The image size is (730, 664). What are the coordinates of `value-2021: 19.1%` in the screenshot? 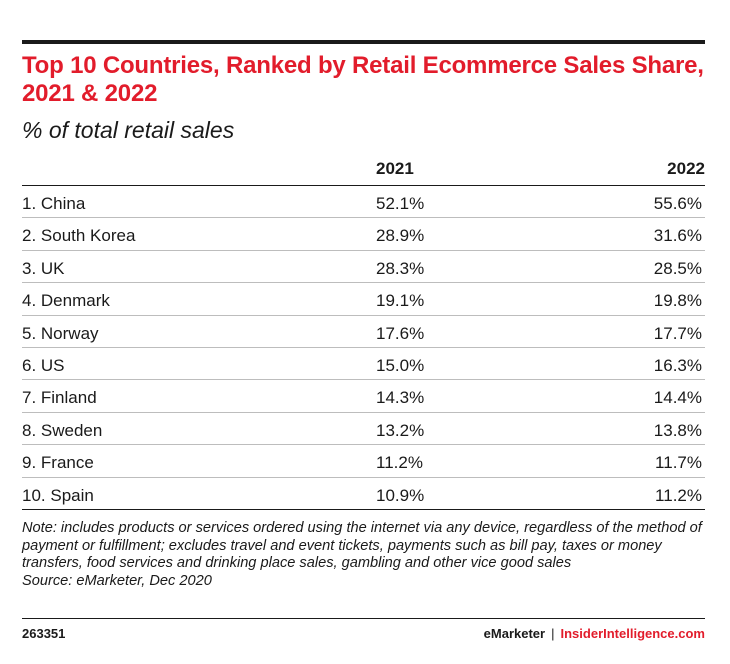 It's located at (400, 301).